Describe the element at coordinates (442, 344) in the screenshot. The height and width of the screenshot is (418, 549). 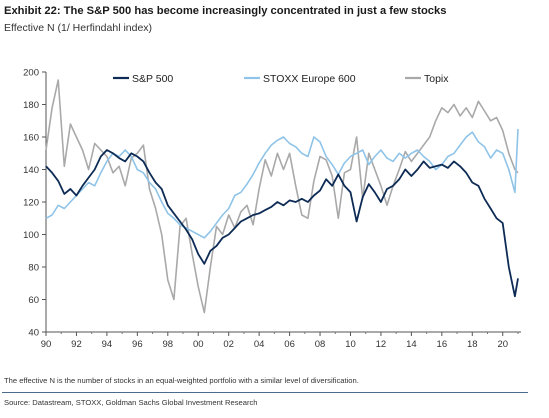
I see `x-tick-label: 16` at that location.